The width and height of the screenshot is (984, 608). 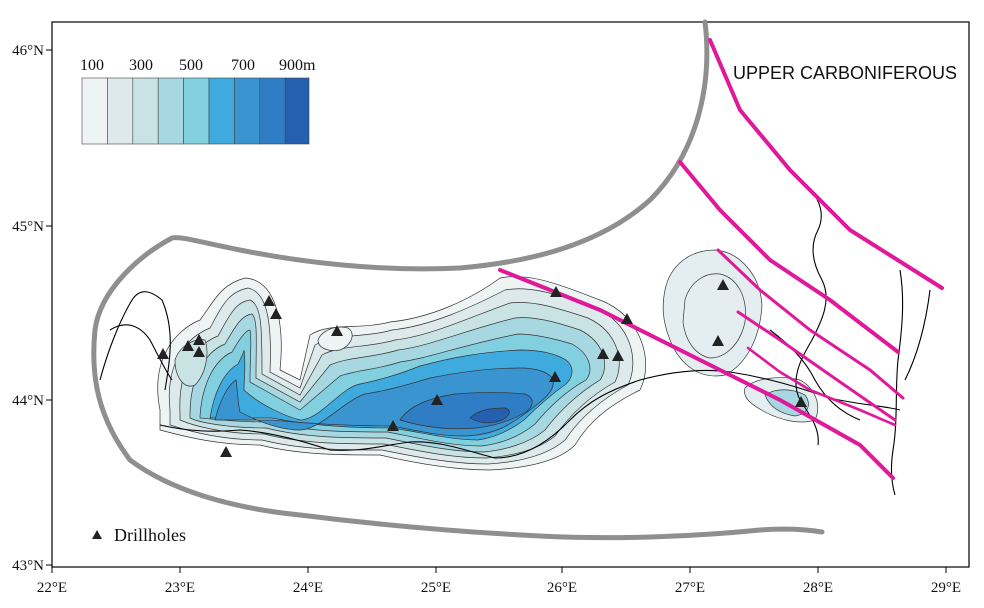 What do you see at coordinates (191, 65) in the screenshot?
I see `legend-label: 500` at bounding box center [191, 65].